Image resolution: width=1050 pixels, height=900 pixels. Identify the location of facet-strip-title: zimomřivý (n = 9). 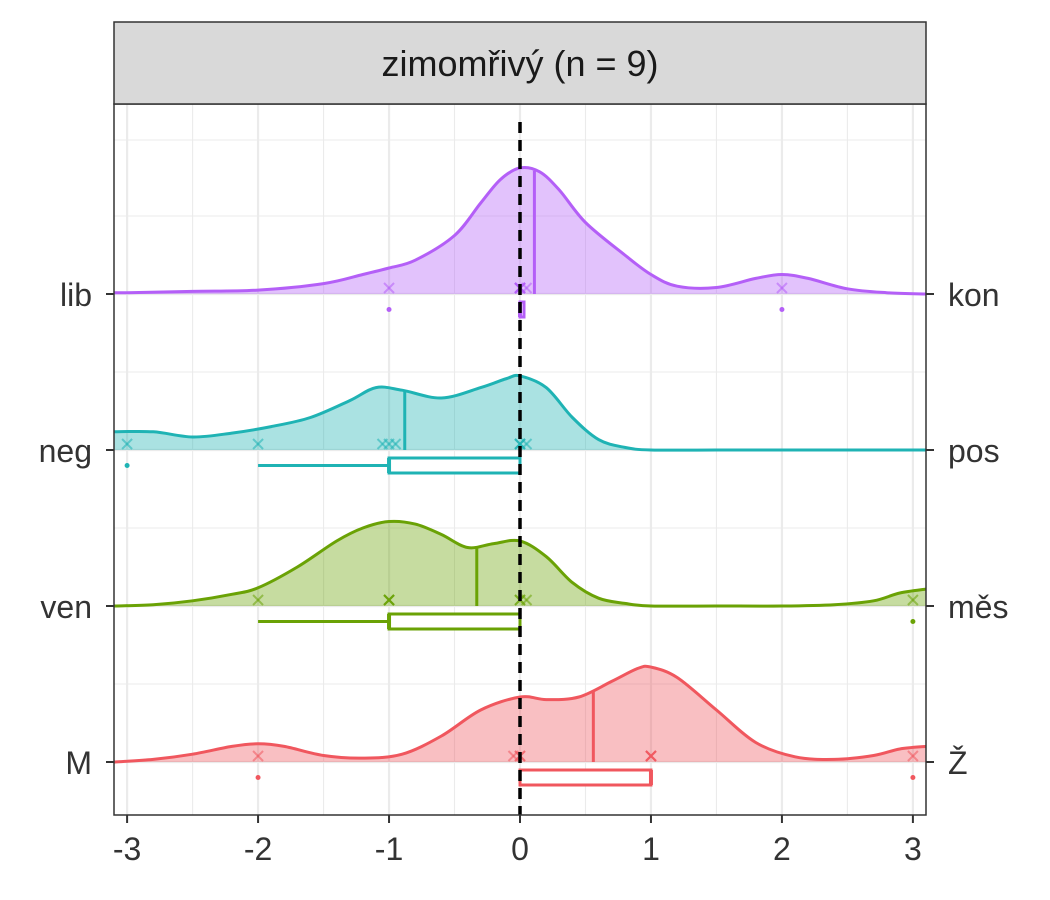
(519, 63).